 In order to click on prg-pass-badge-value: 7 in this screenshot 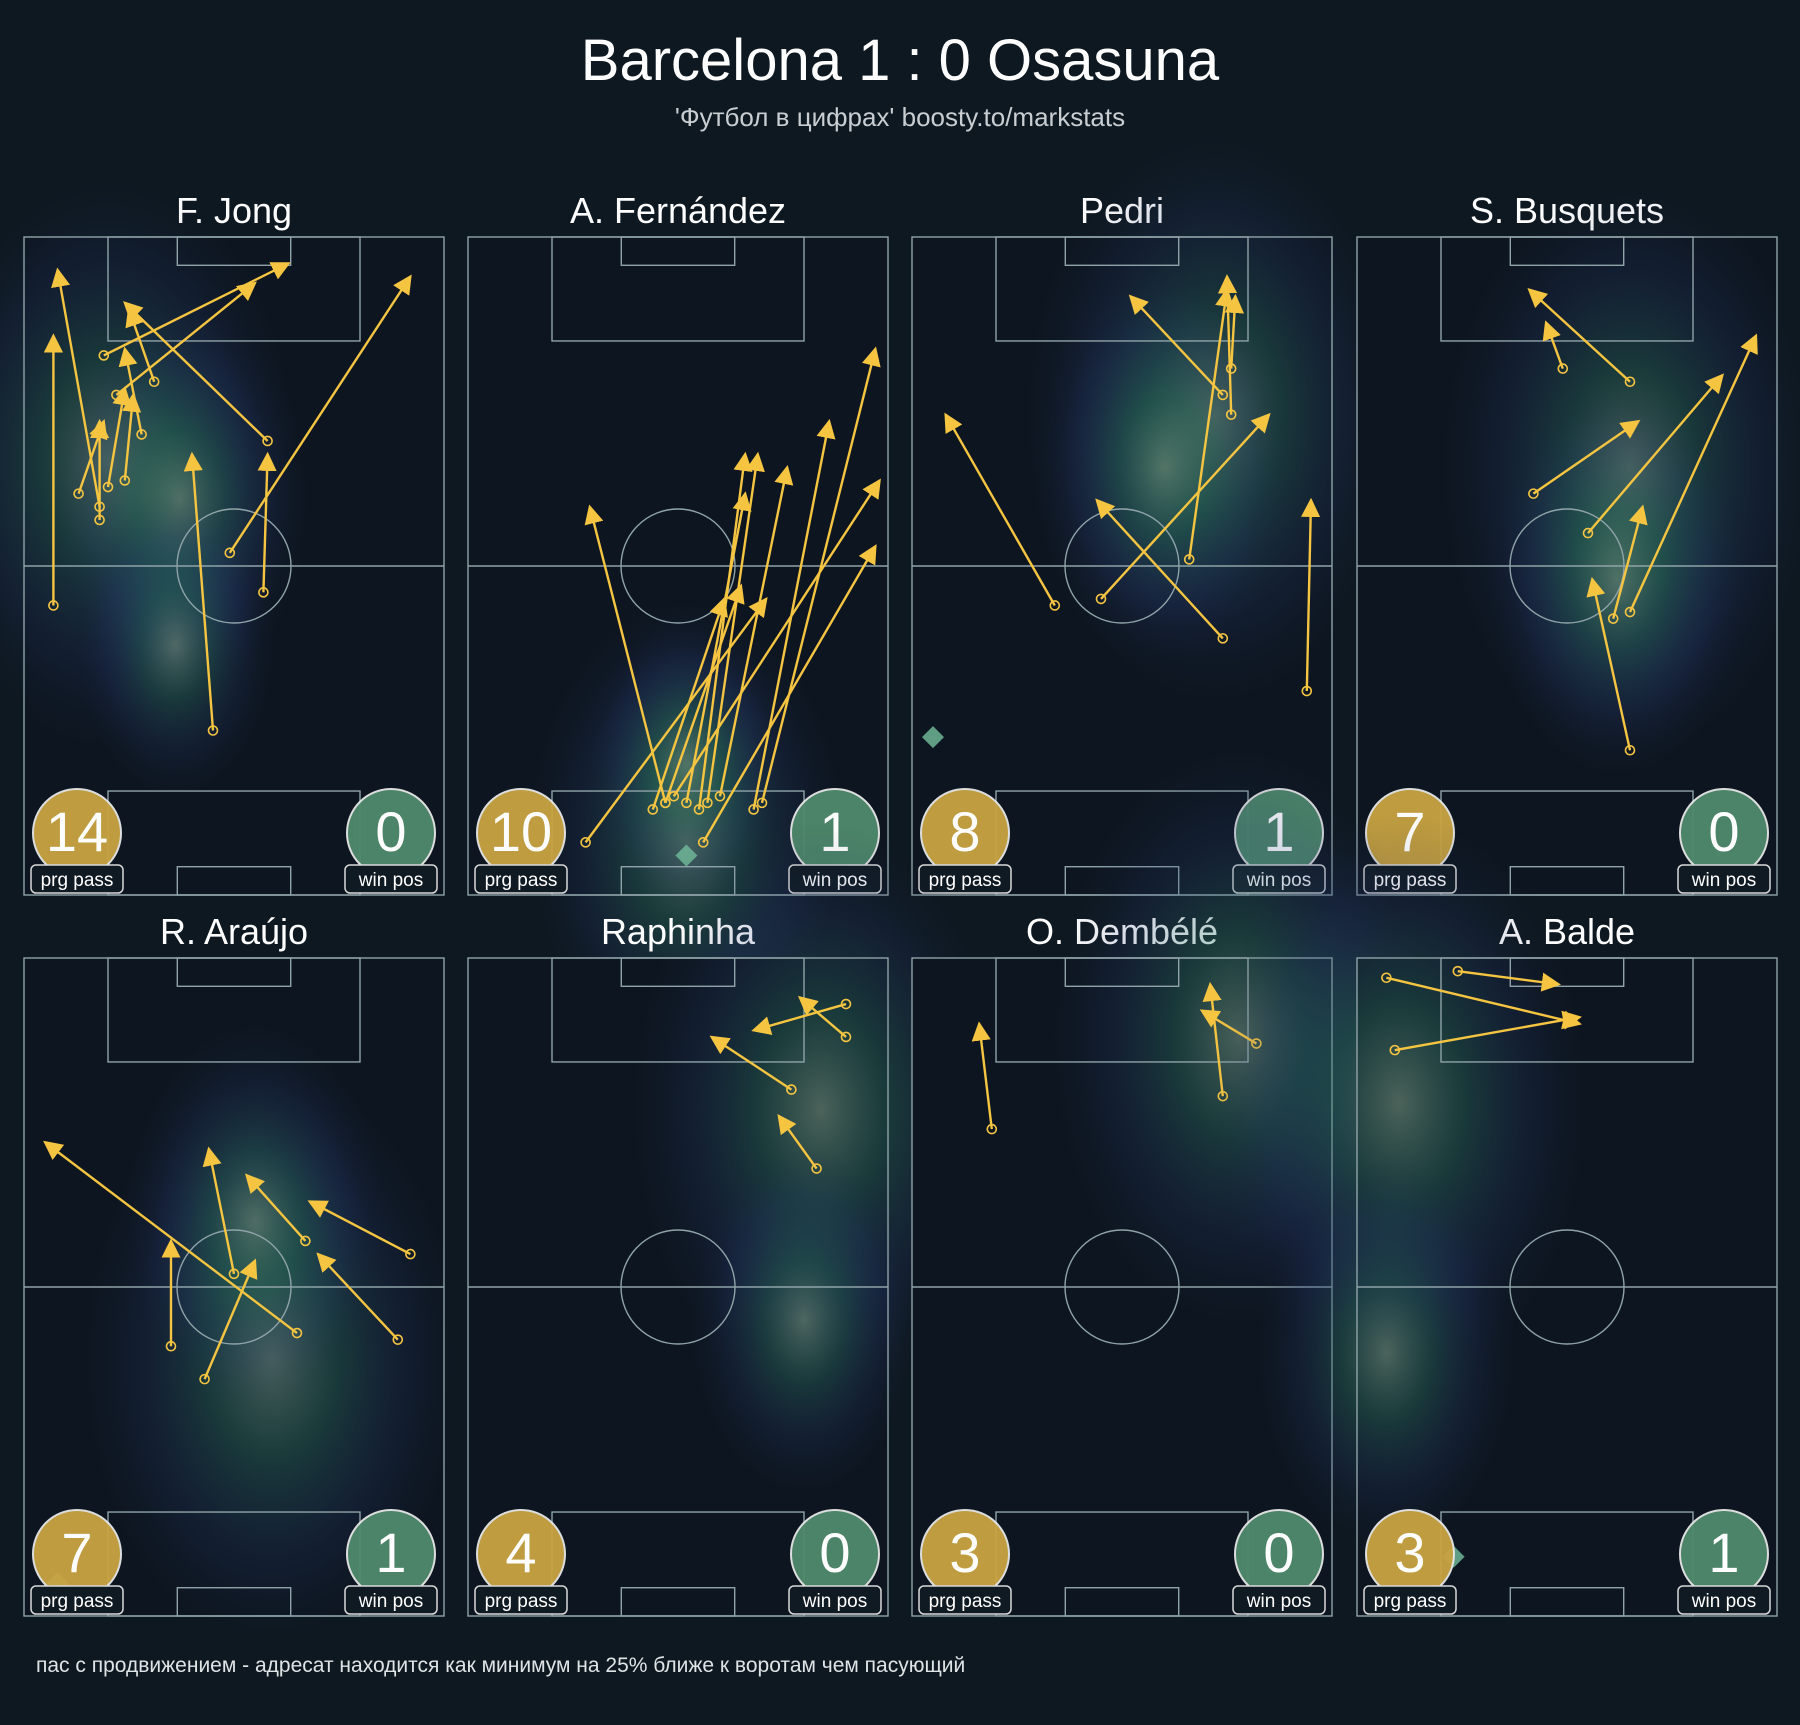, I will do `click(76, 1552)`.